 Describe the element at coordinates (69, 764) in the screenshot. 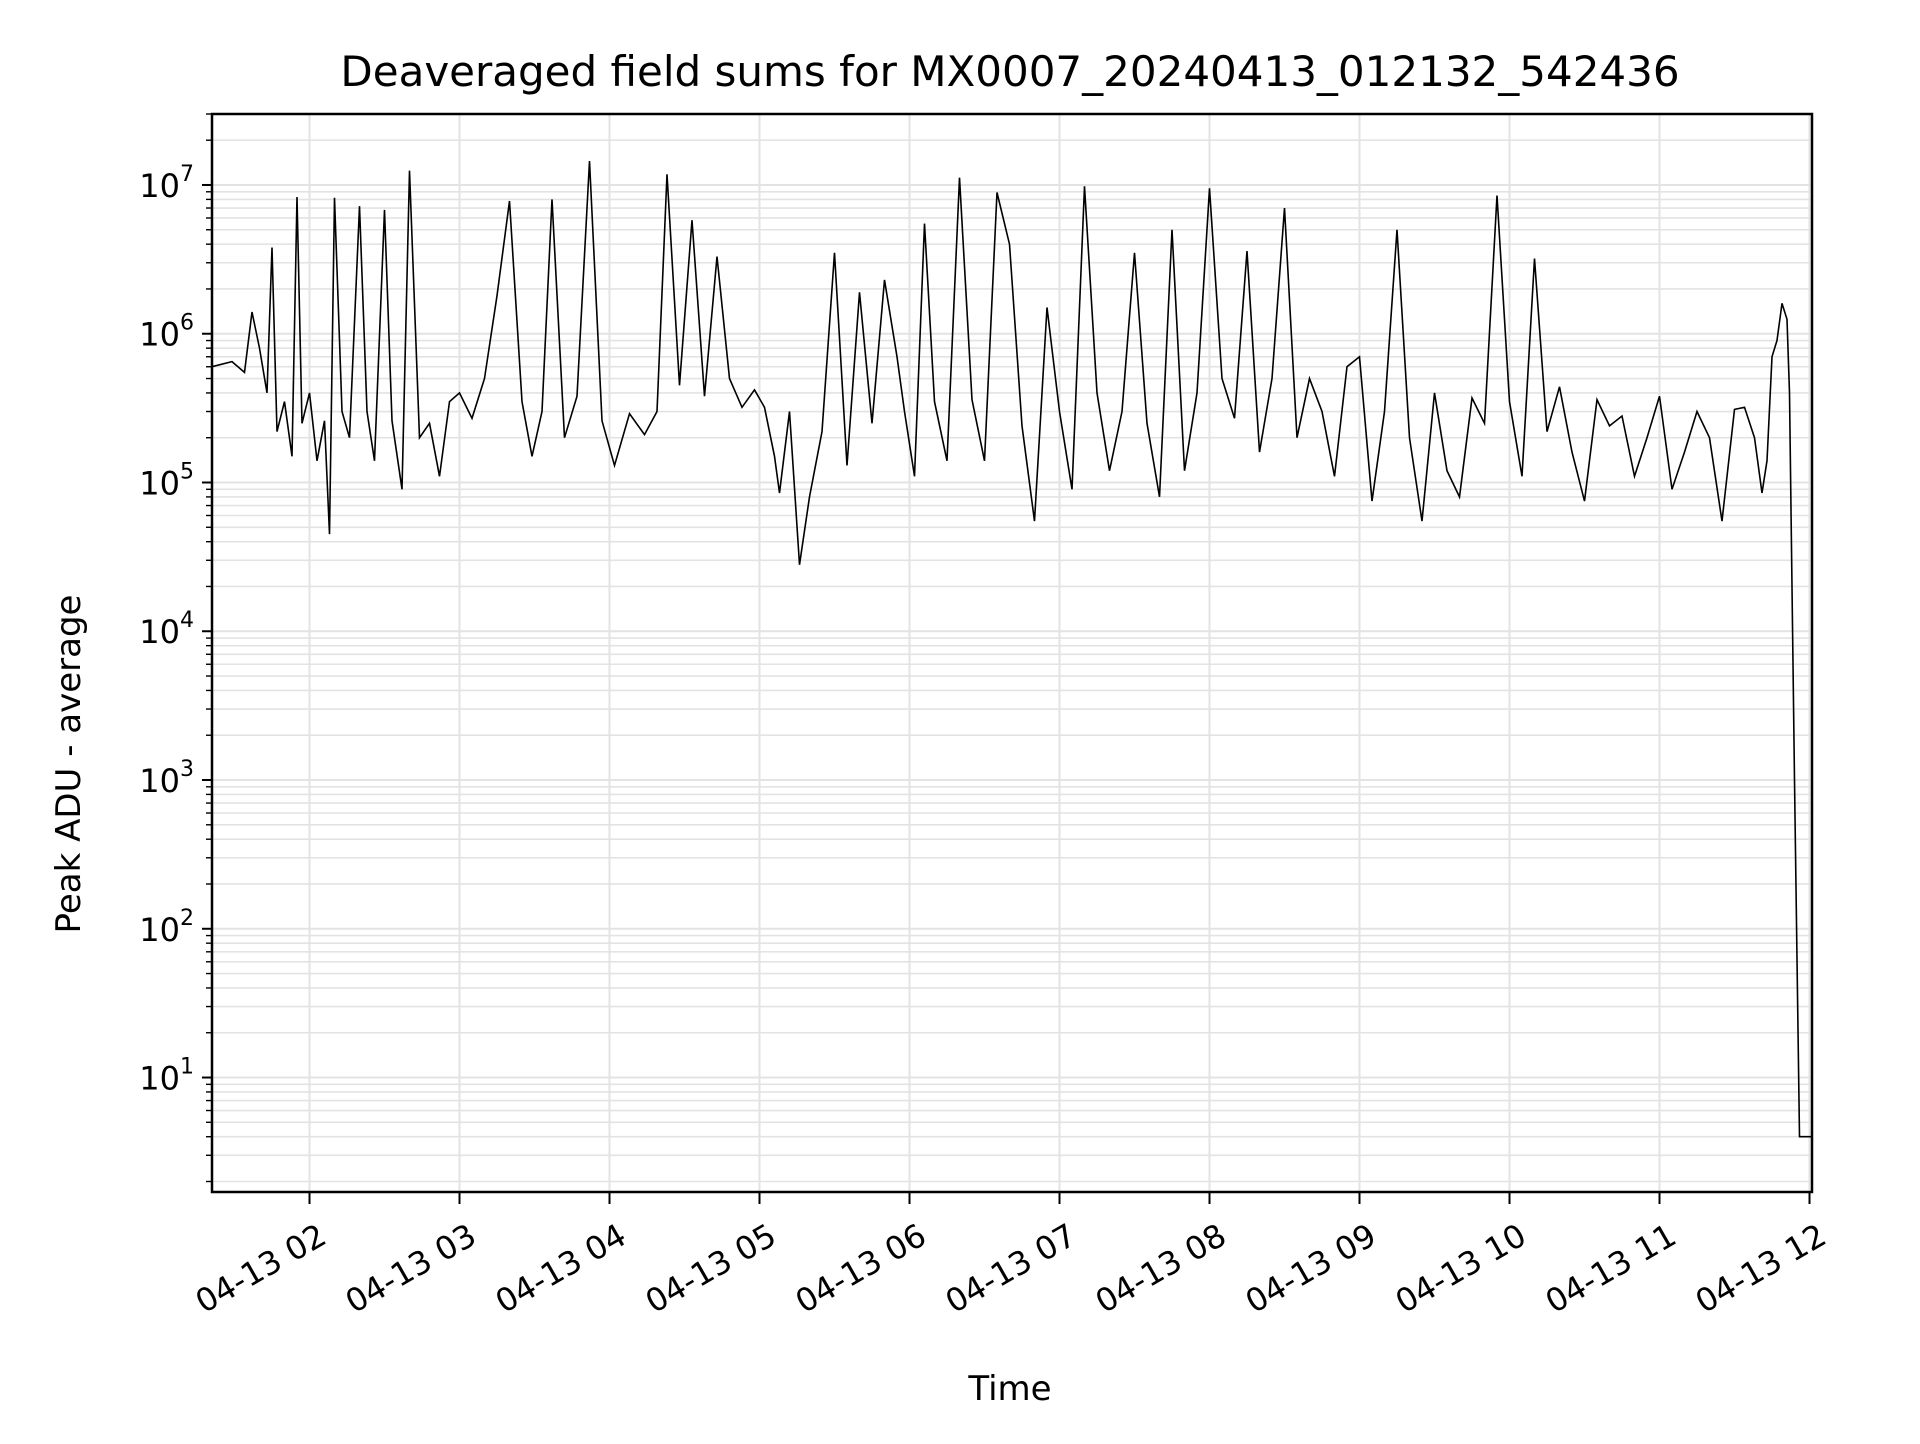

I see `y-axis-label: Peak ADU - average` at that location.